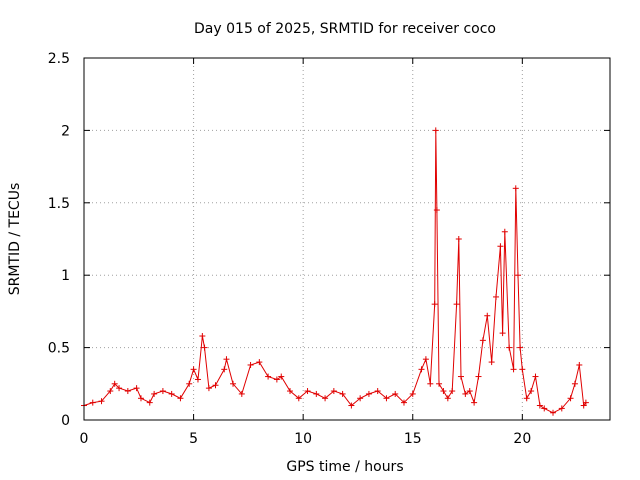 This screenshot has height=480, width=640. I want to click on y-tick-label: 2.5, so click(59, 59).